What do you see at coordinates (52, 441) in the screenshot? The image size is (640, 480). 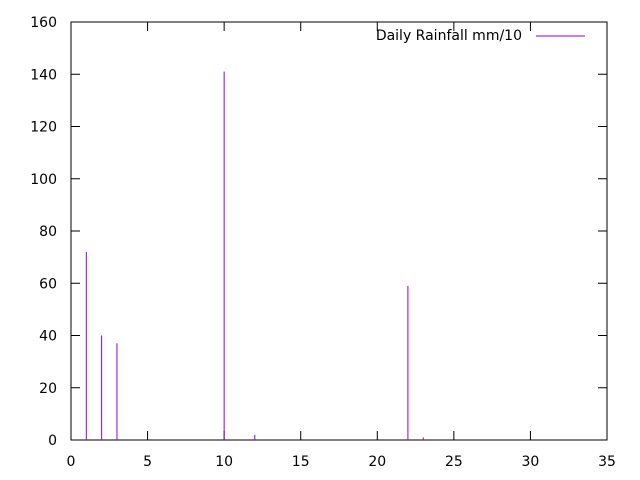 I see `y-tick-label: 0` at bounding box center [52, 441].